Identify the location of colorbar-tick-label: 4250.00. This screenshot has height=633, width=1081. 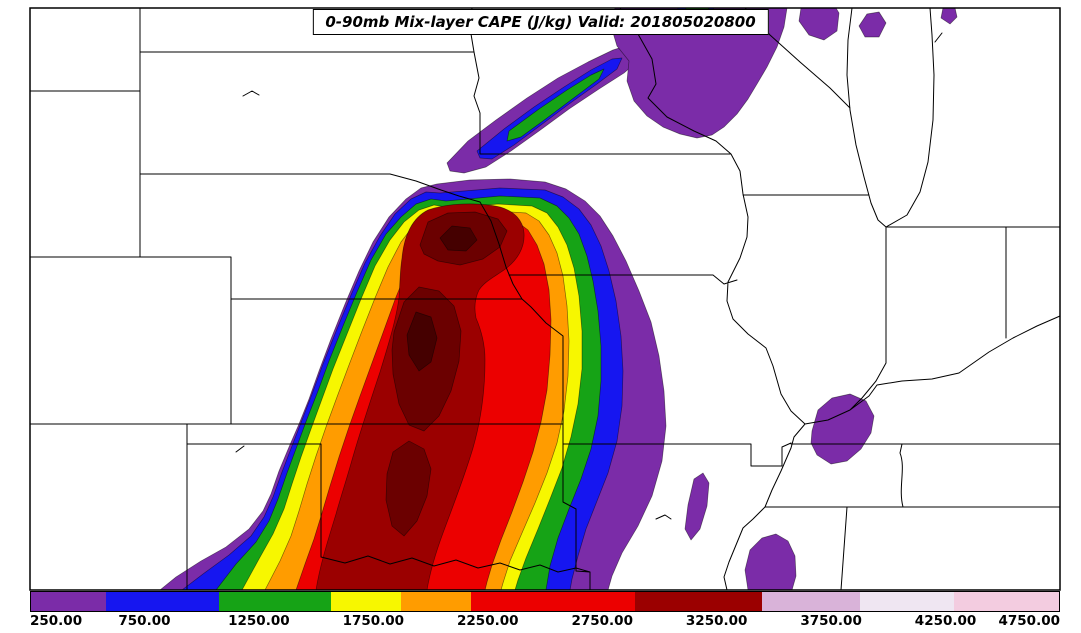
(945, 621).